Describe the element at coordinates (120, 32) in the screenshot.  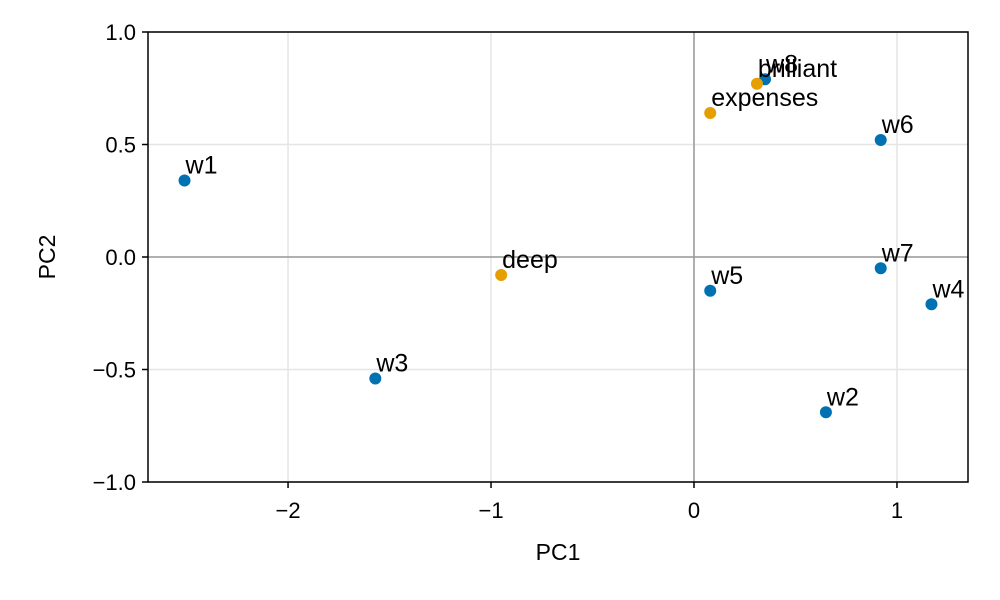
I see `y-tick-label: 1.0` at that location.